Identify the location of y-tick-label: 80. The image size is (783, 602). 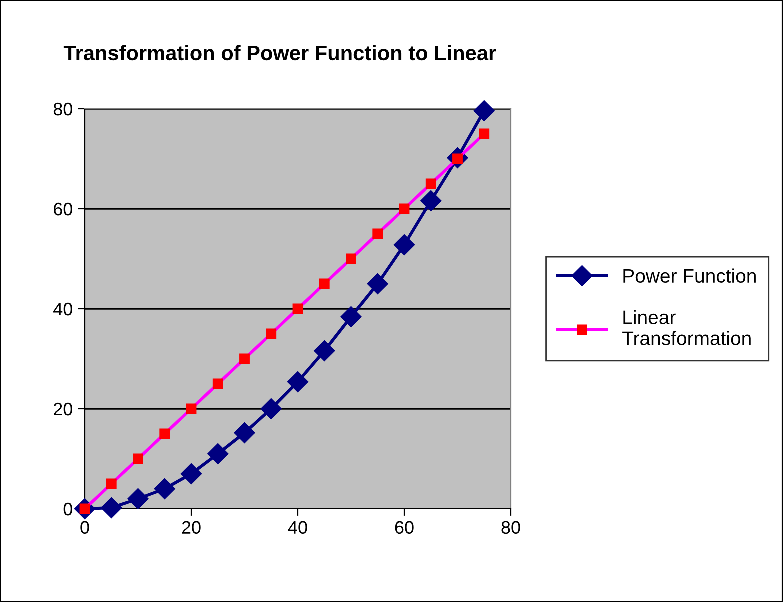
(63, 109).